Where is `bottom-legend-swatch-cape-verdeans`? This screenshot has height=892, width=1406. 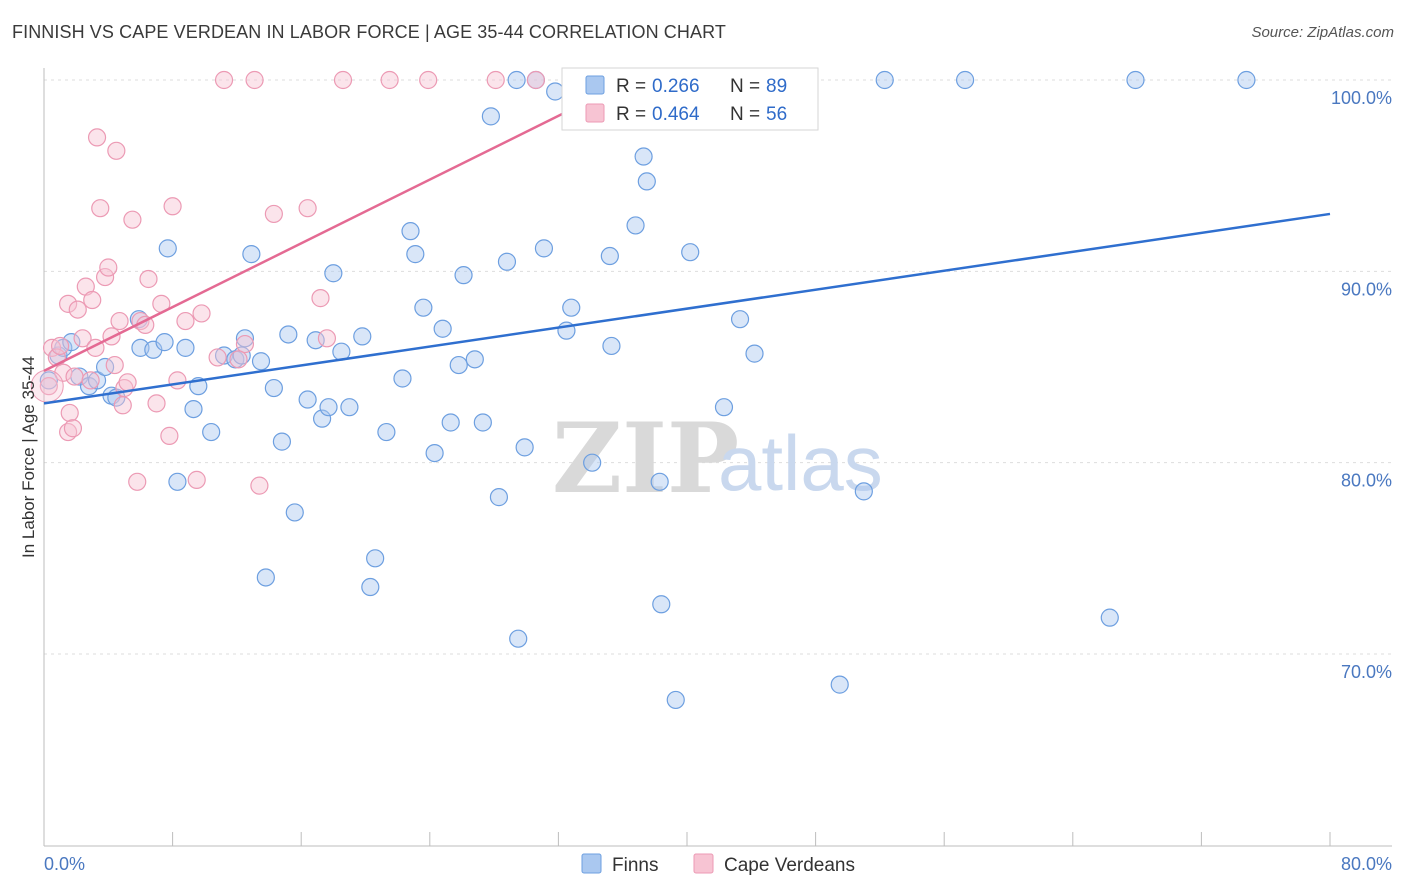
bottom-legend-swatch-cape-verdeans is located at coordinates (703, 863).